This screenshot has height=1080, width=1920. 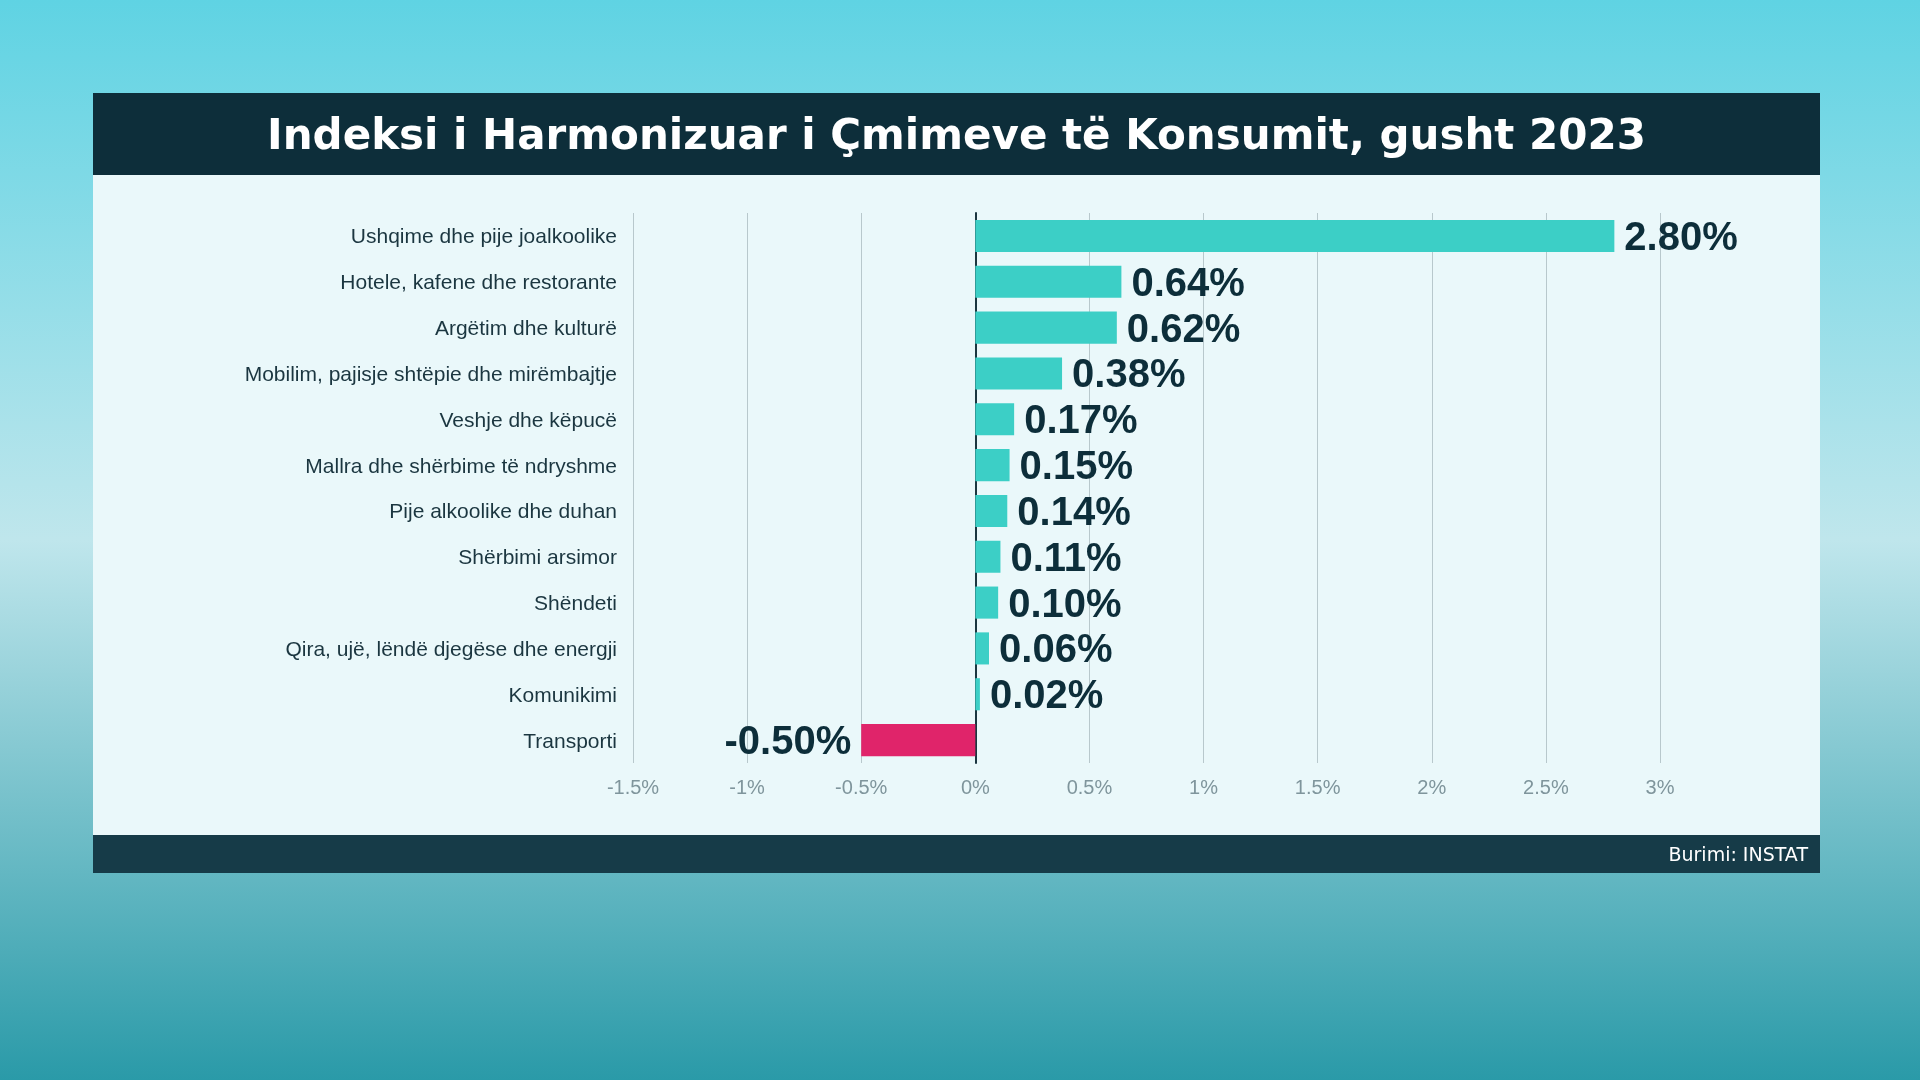 I want to click on text: Burimi: INSTAT, so click(x=956, y=854).